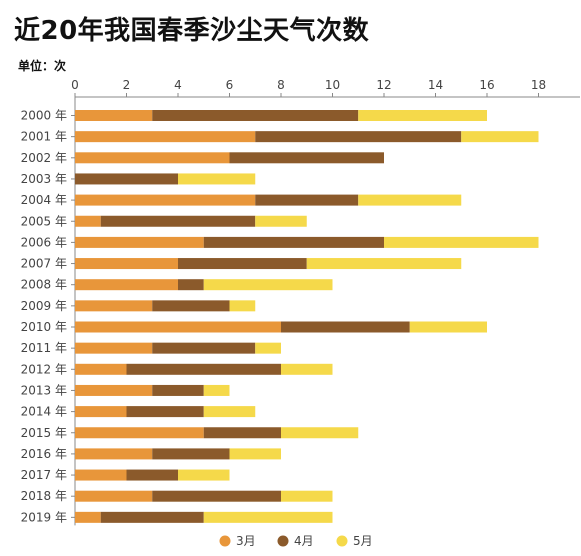 The height and width of the screenshot is (556, 581). What do you see at coordinates (44, 242) in the screenshot?
I see `y-tick-label: 2006 年` at bounding box center [44, 242].